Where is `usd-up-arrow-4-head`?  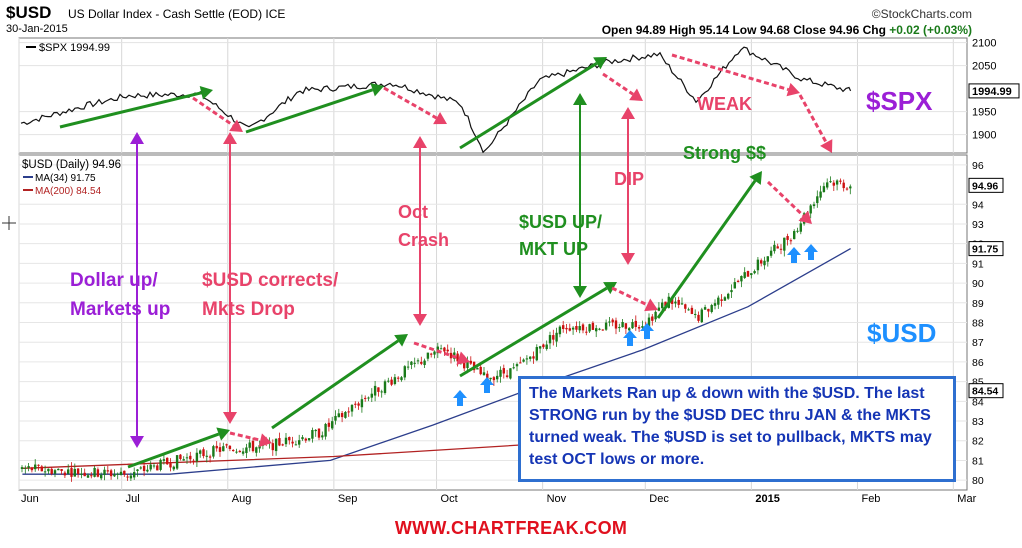 usd-up-arrow-4-head is located at coordinates (755, 178).